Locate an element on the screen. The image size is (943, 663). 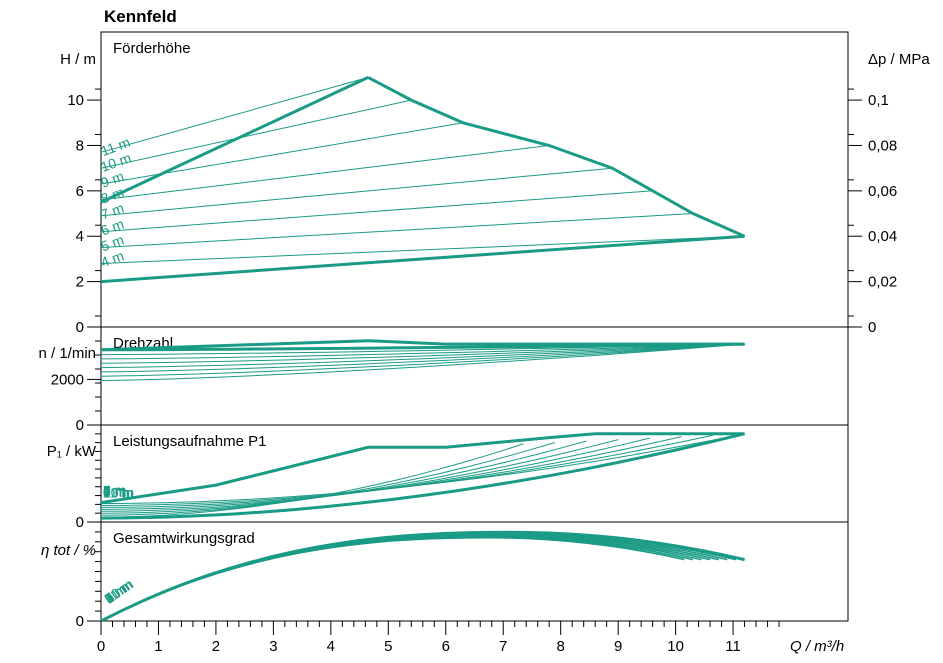
pressure-y-tick-label: 0,02 is located at coordinates (882, 282).